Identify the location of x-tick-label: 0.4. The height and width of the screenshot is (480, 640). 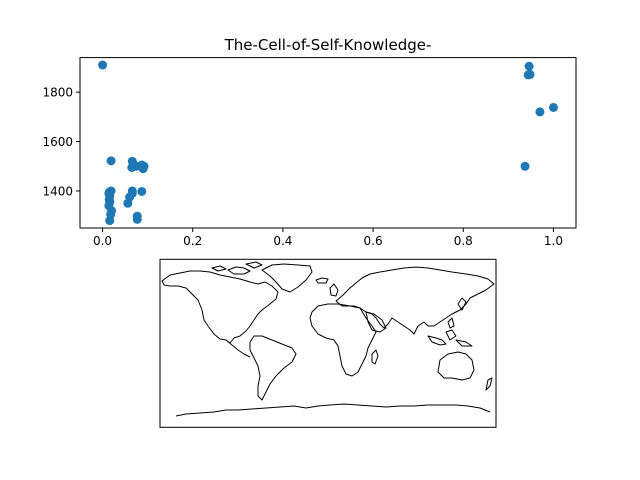
(282, 241).